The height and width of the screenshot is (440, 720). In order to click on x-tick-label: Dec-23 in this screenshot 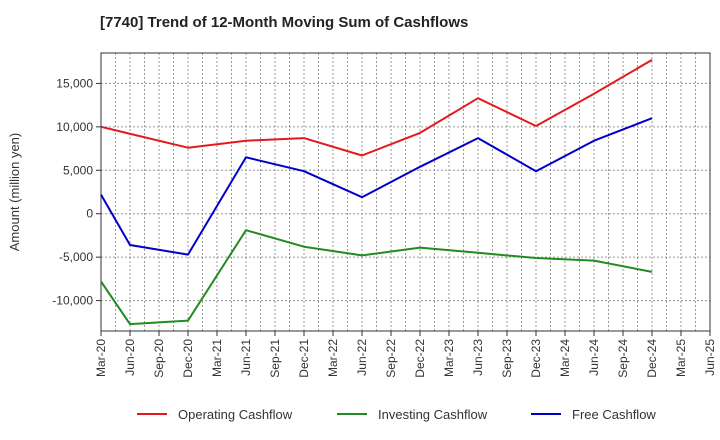, I will do `click(536, 358)`.